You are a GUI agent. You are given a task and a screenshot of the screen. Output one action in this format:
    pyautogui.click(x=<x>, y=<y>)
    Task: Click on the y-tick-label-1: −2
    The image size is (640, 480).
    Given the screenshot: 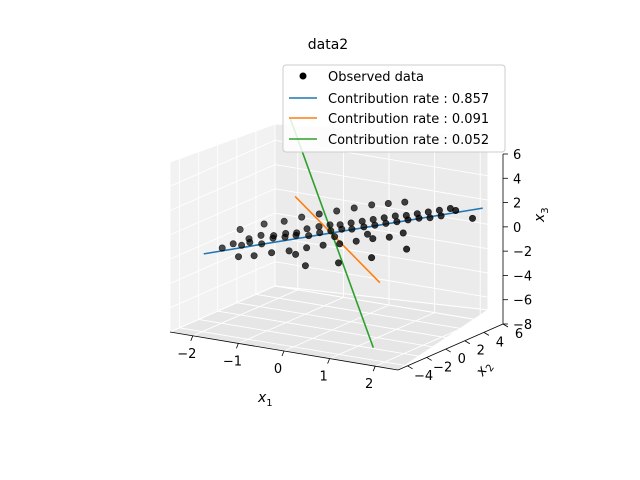 What is the action you would take?
    pyautogui.click(x=442, y=367)
    